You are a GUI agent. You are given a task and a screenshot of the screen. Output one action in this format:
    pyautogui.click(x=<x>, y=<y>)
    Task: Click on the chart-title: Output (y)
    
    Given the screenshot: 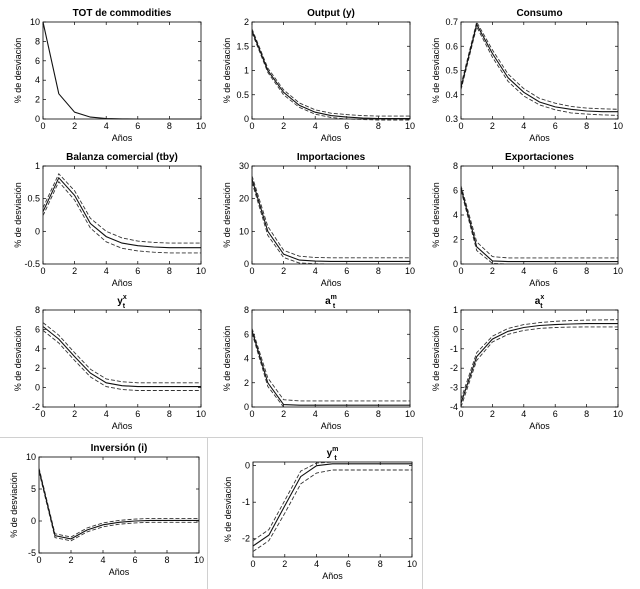 What is the action you would take?
    pyautogui.click(x=331, y=13)
    